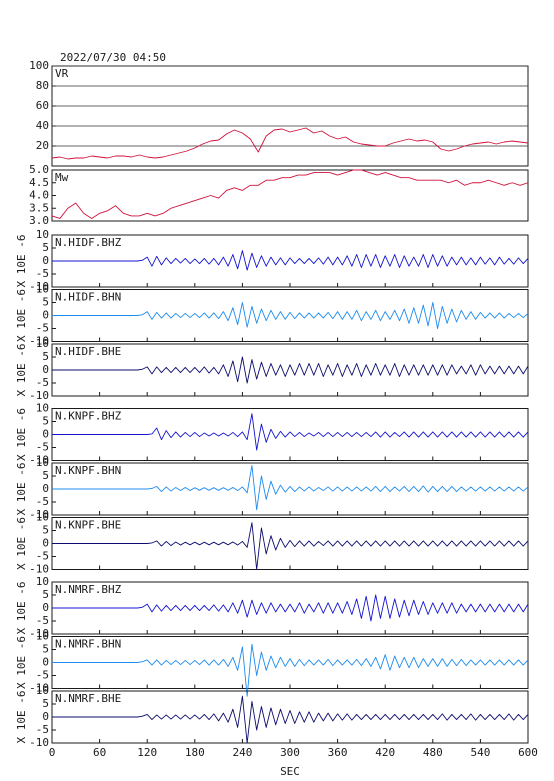  What do you see at coordinates (433, 752) in the screenshot?
I see `x-tick-label: 480` at bounding box center [433, 752].